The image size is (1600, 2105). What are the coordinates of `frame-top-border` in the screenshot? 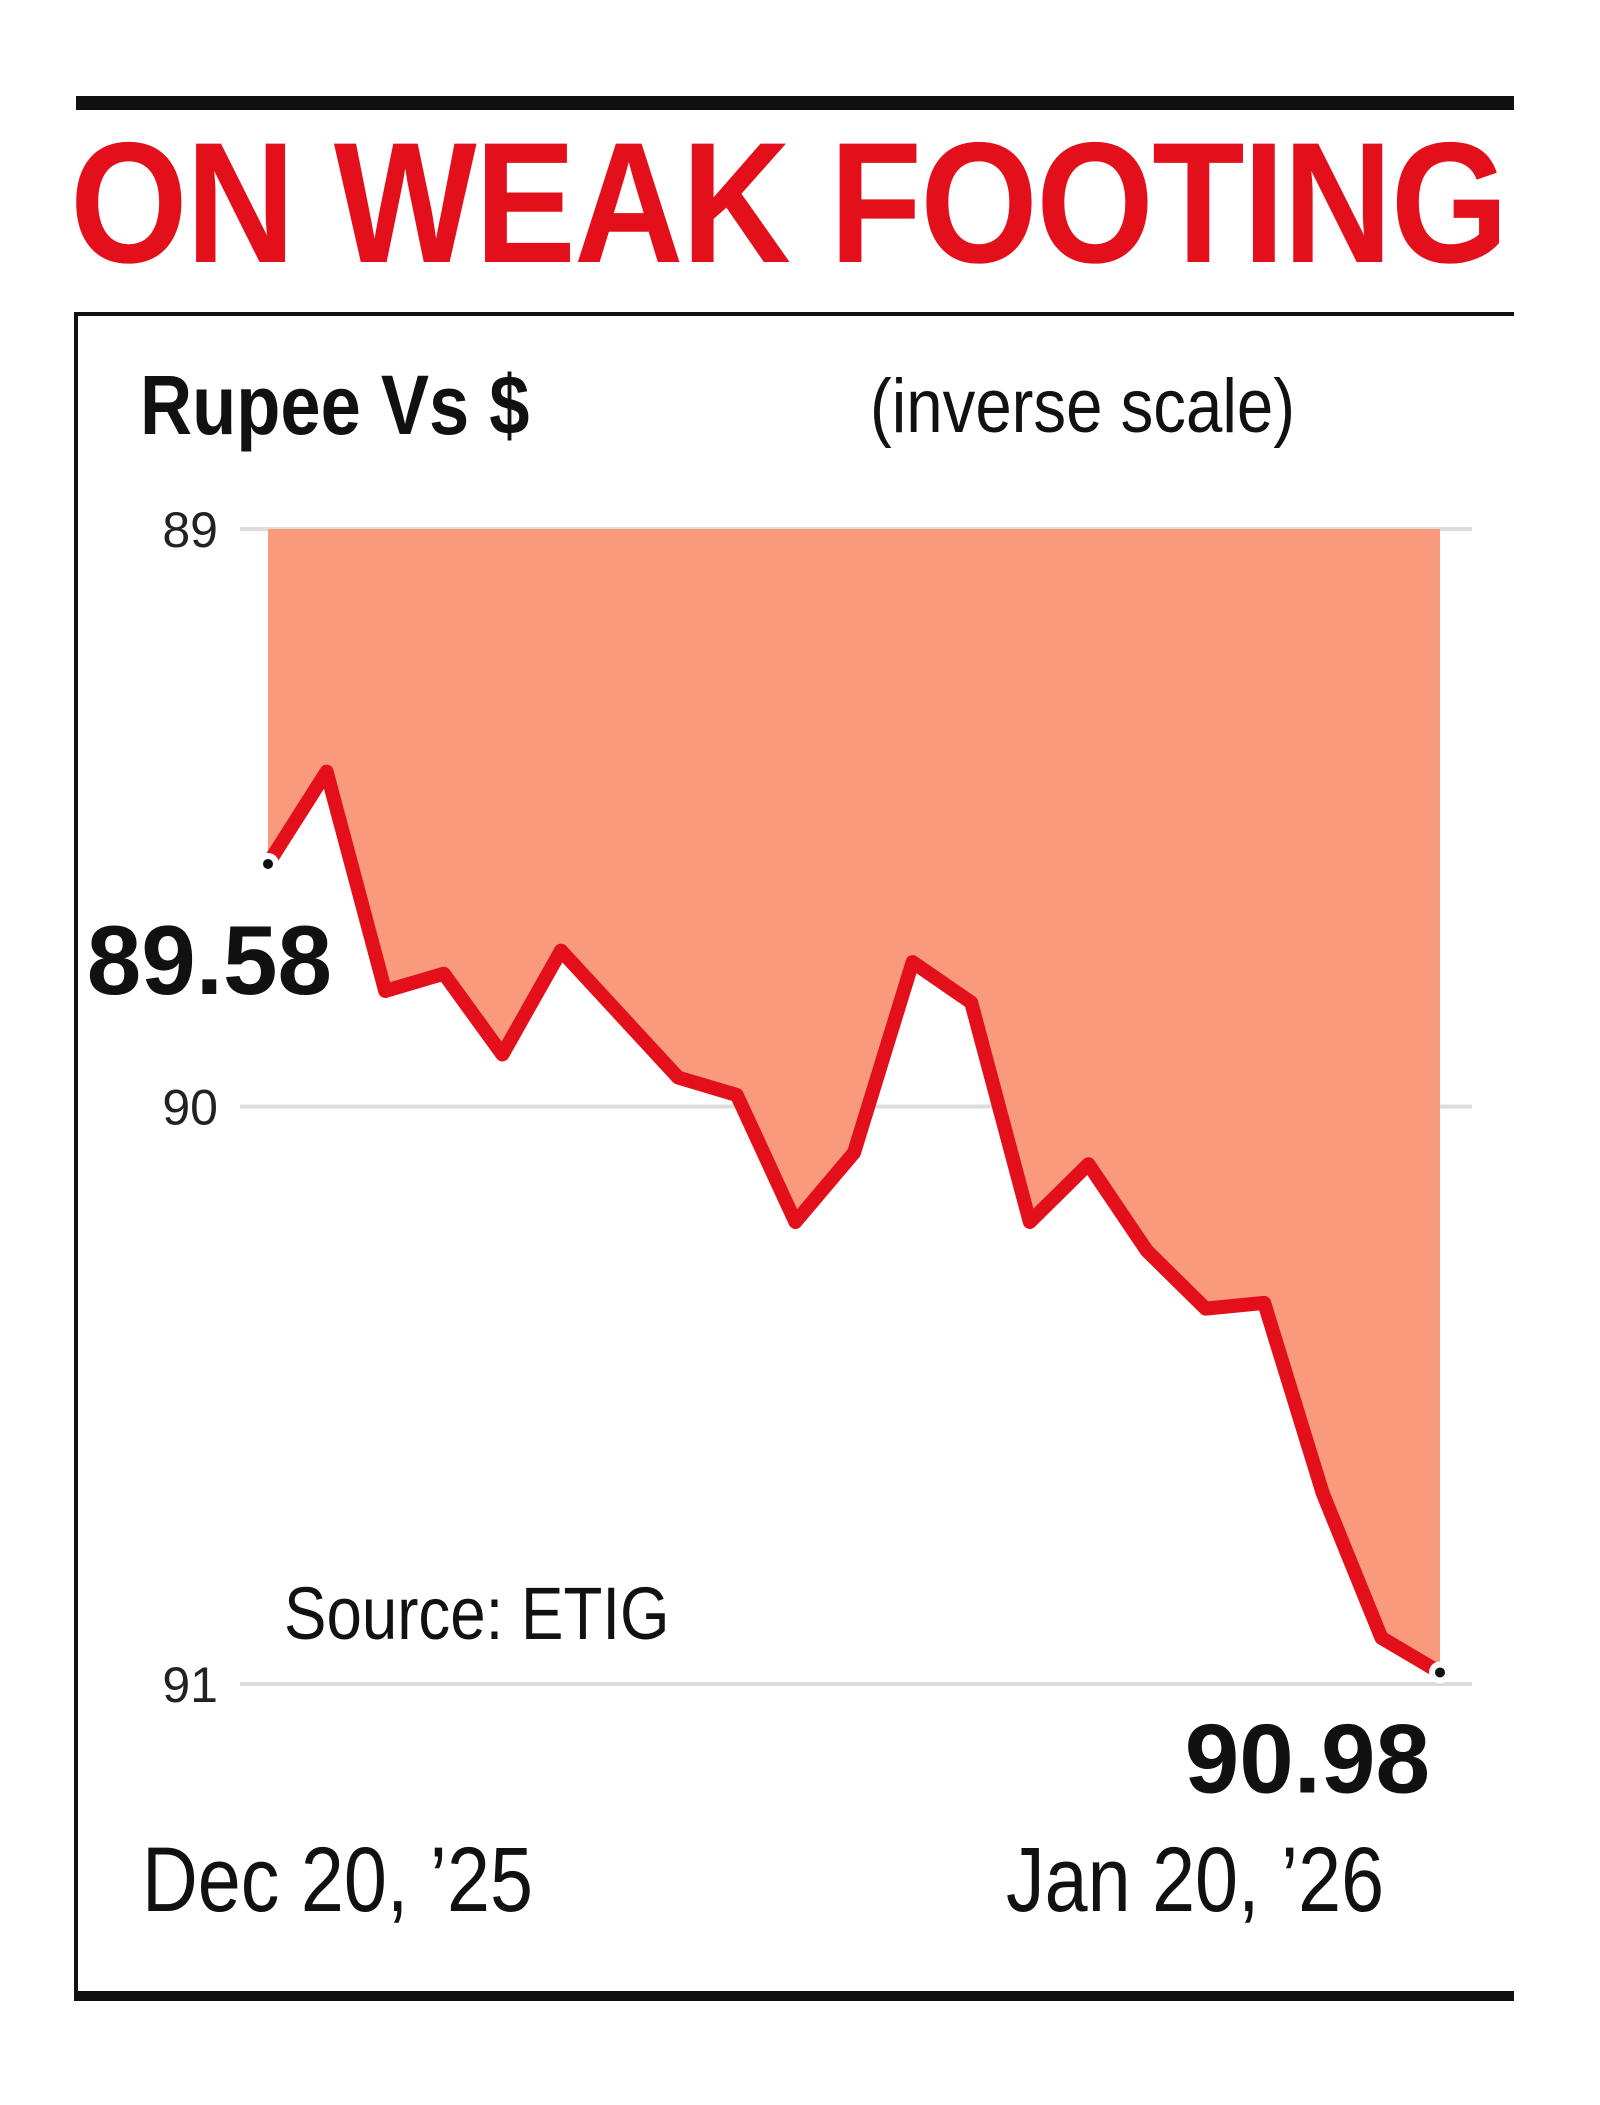 It's located at (794, 314).